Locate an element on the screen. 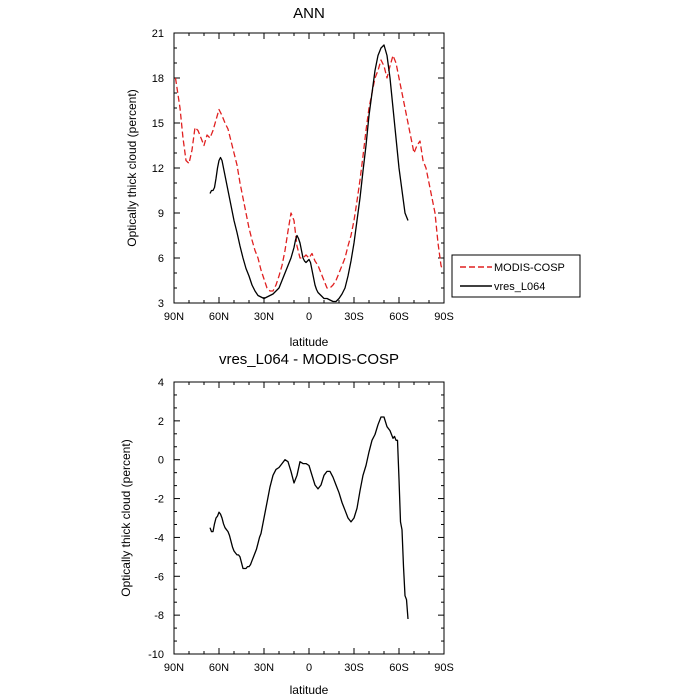 This screenshot has height=700, width=700. bottom-series-line-difference is located at coordinates (309, 518).